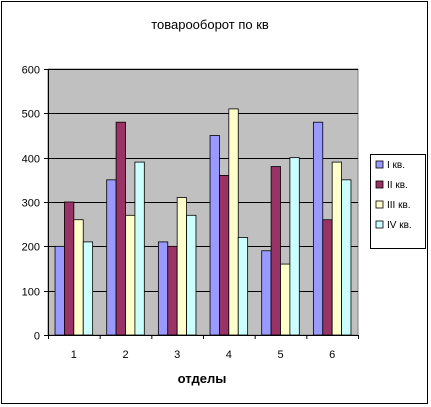 This screenshot has height=407, width=431. I want to click on legend-label: IV кв., so click(399, 225).